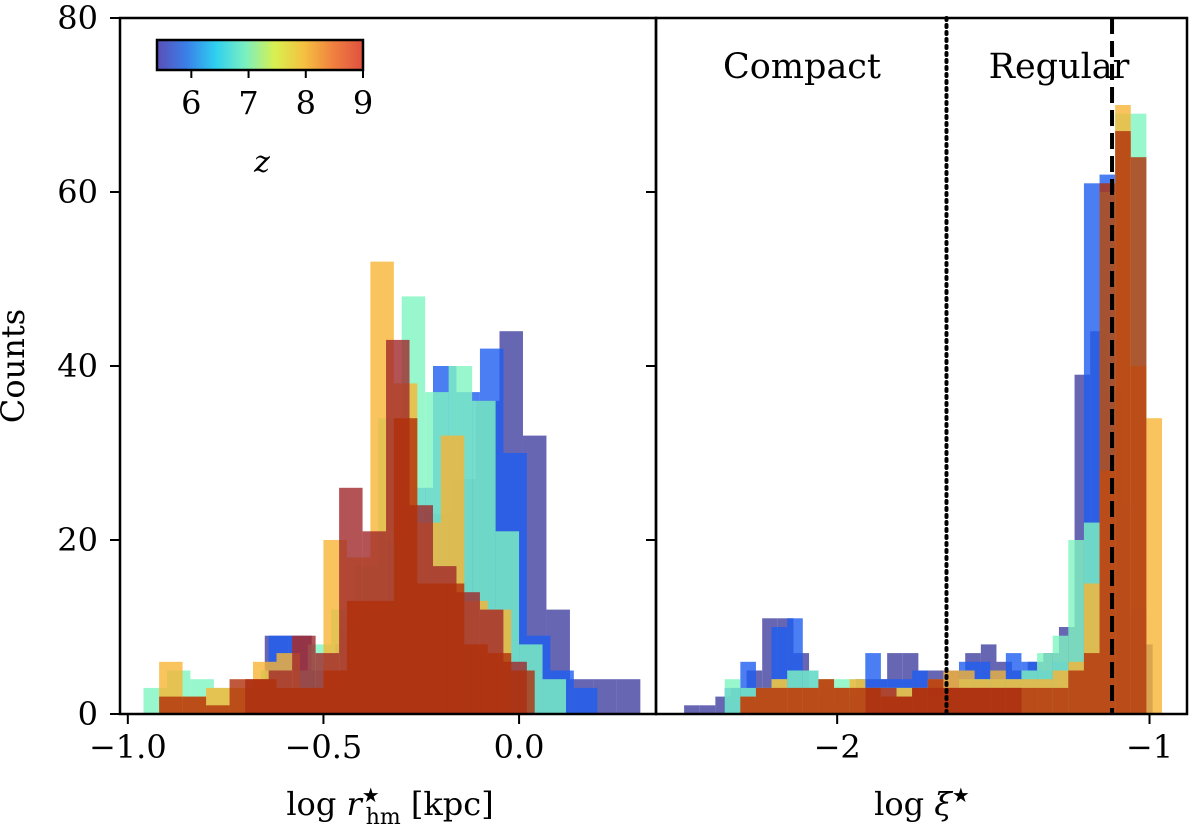 The image size is (1200, 839). What do you see at coordinates (128, 747) in the screenshot?
I see `left-xtick-label: −1.0` at bounding box center [128, 747].